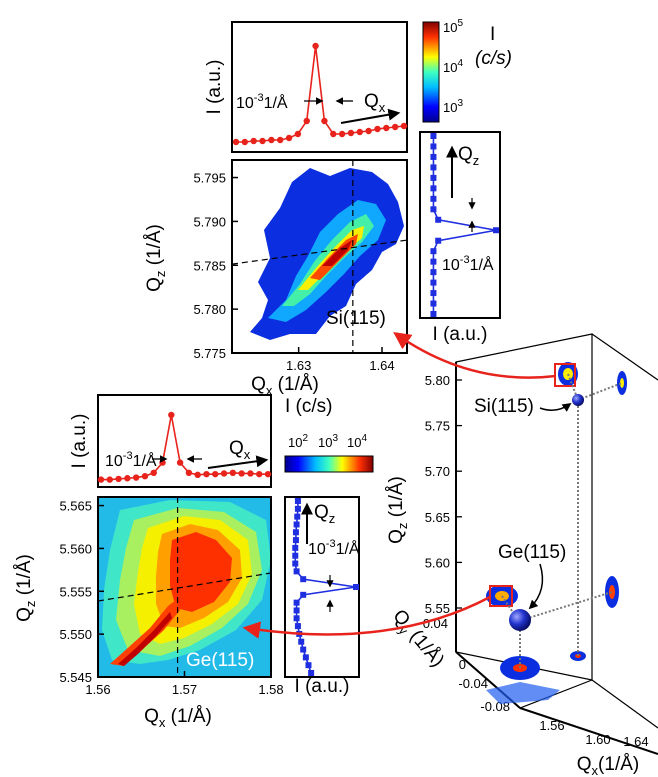  Describe the element at coordinates (270, 689) in the screenshot. I see `ge-map-xtick-label-2: 1.58` at that location.